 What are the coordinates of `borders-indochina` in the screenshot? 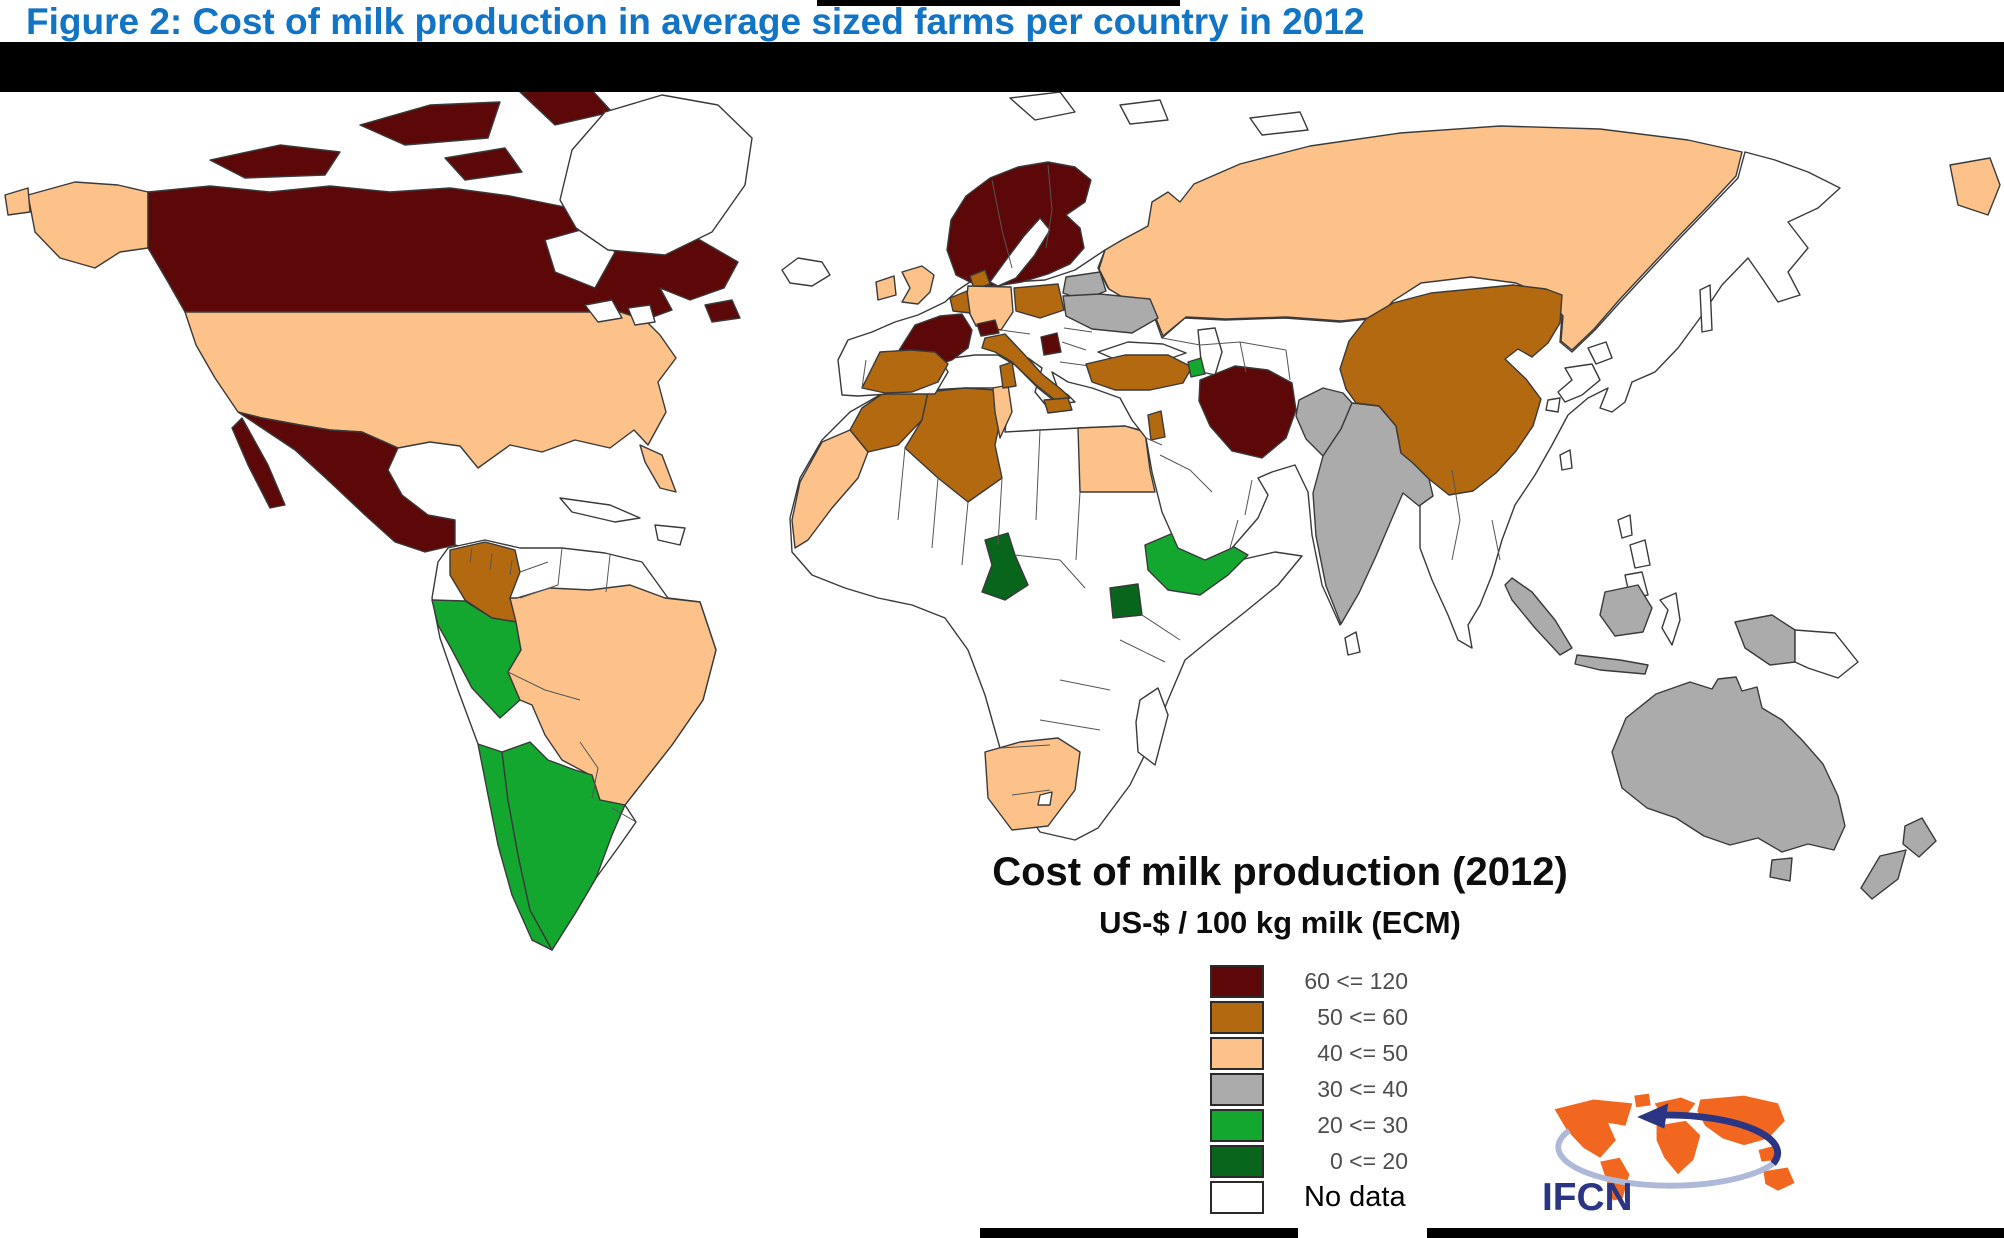 It's located at (1476, 515).